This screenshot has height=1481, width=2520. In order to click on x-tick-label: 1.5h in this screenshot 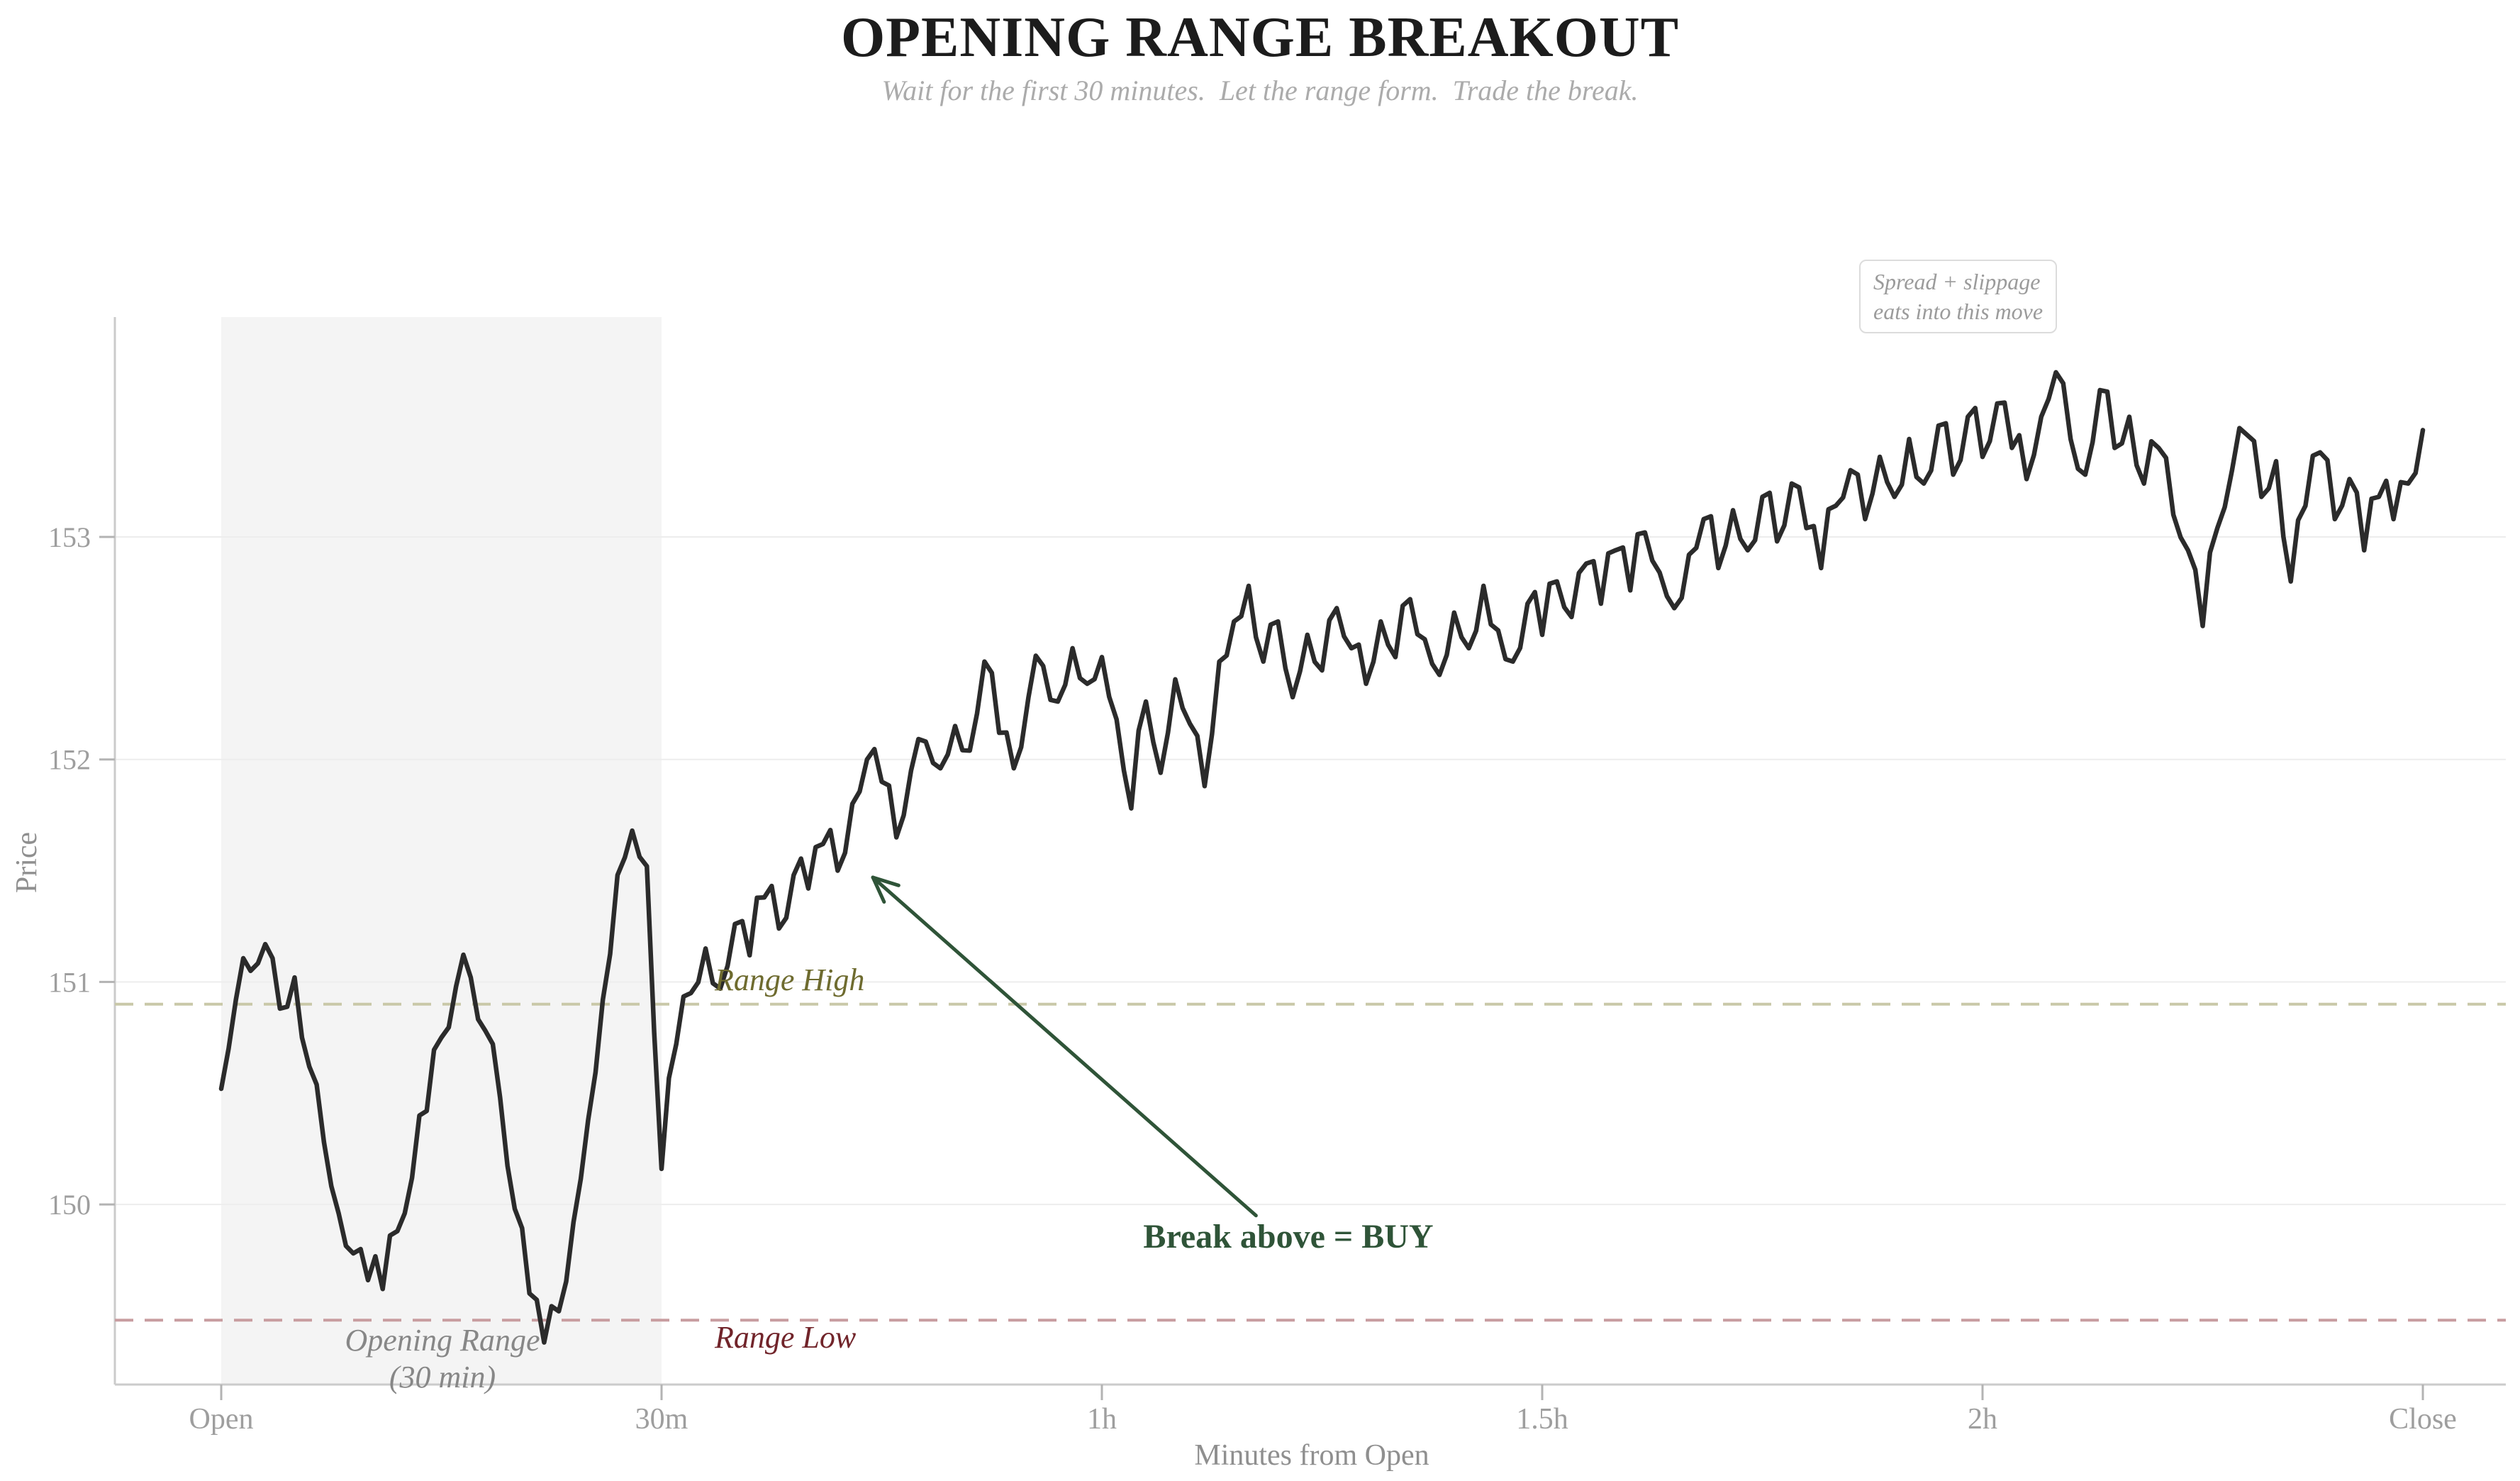, I will do `click(1542, 1419)`.